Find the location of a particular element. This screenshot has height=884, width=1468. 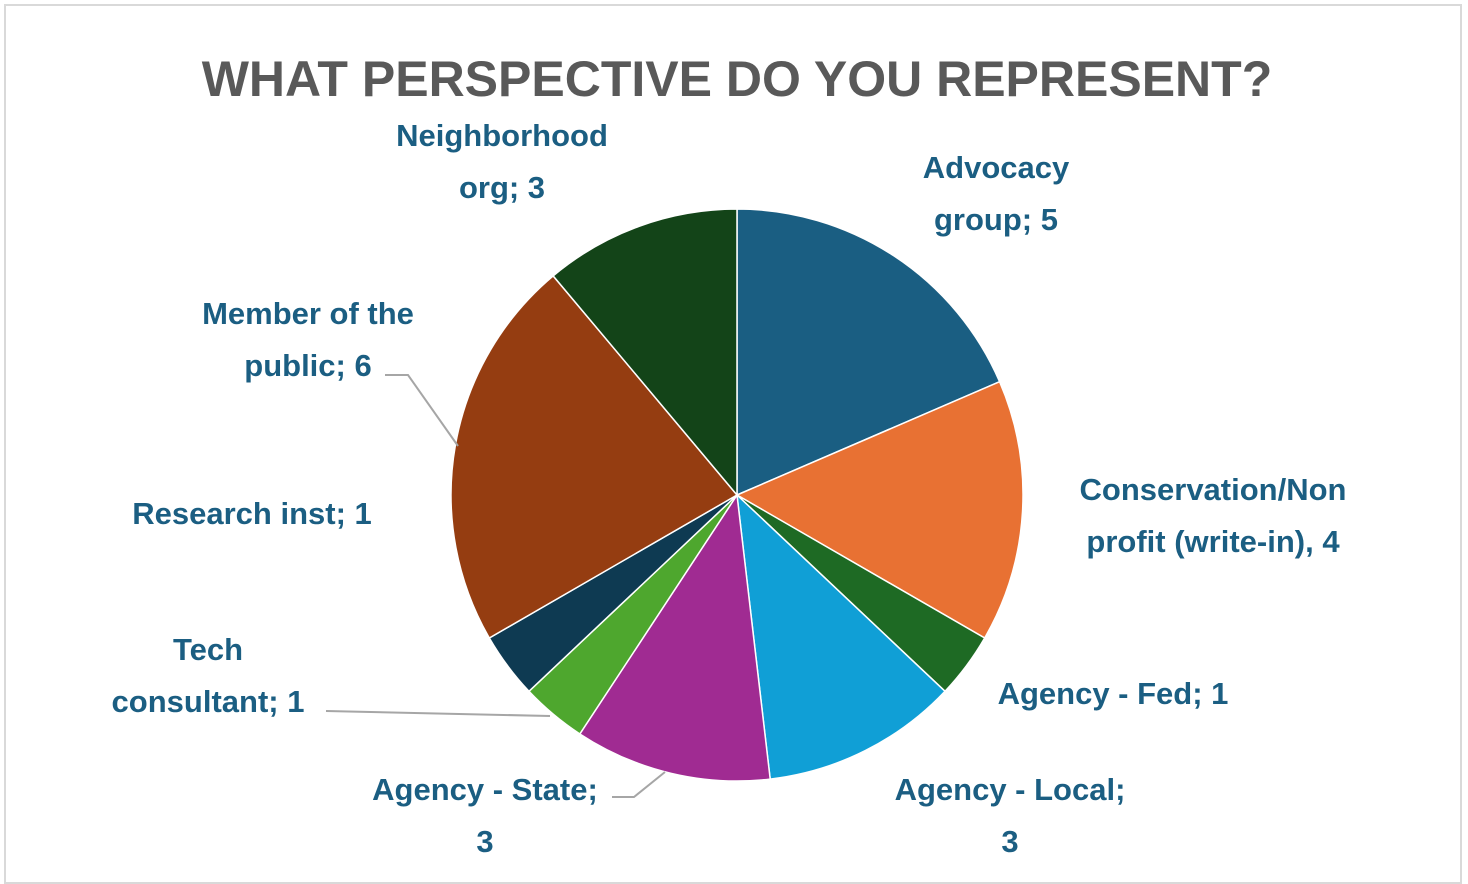

data-label-member-of-the-public: Member of the public; 6 is located at coordinates (308, 339).